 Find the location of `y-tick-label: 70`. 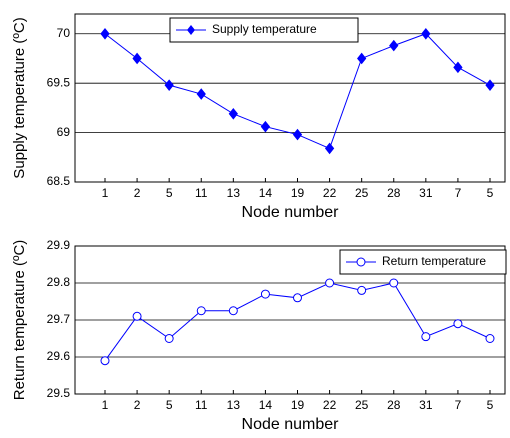

y-tick-label: 70 is located at coordinates (64, 33).